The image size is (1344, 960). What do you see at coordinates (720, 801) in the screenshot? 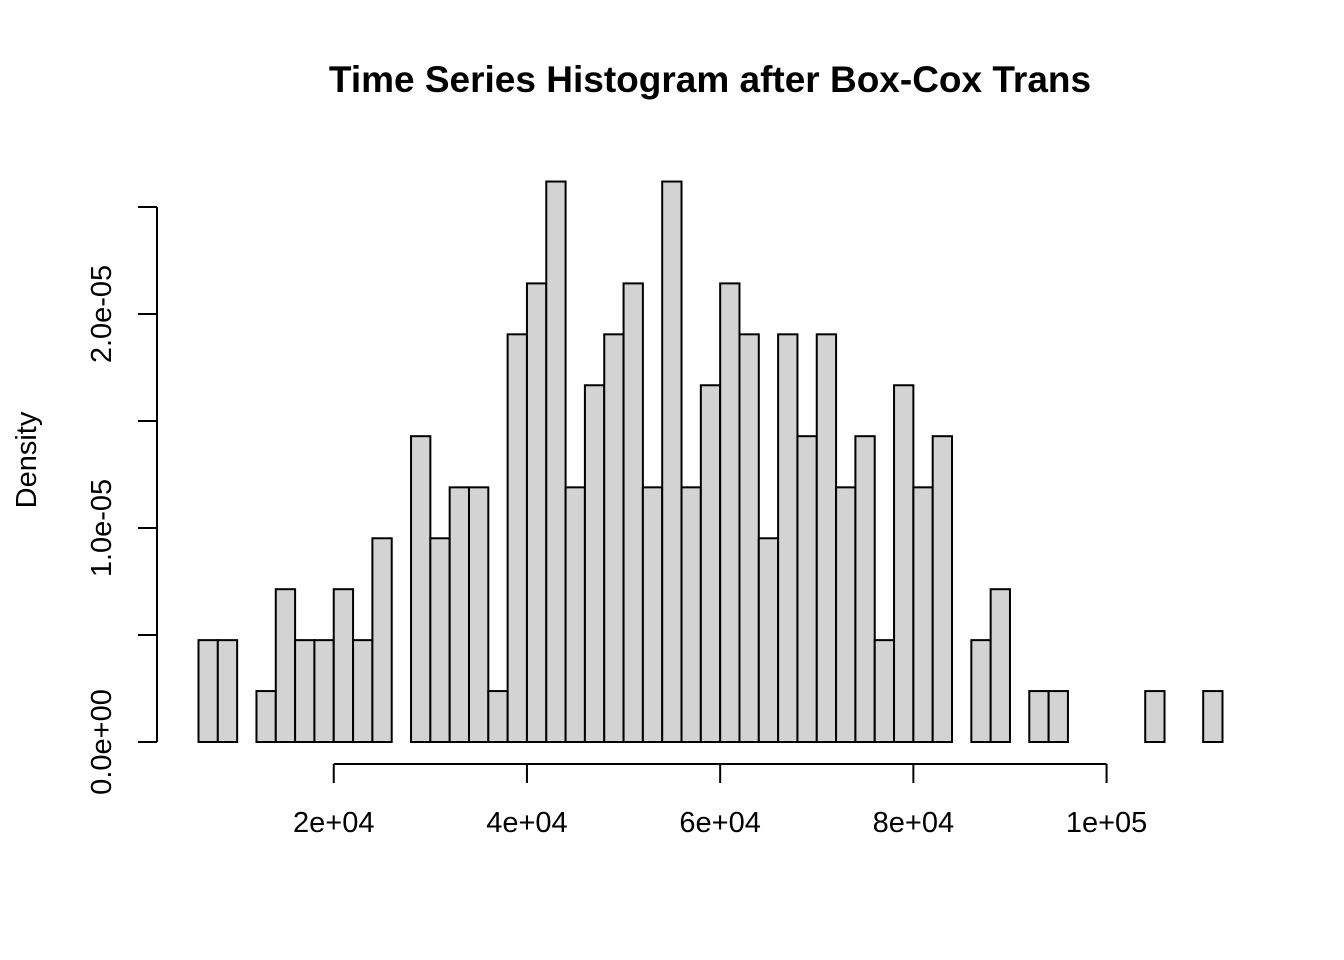
I see `x-axis: 2e+04 4e+04 6e+04 8e+04 1e+05` at bounding box center [720, 801].